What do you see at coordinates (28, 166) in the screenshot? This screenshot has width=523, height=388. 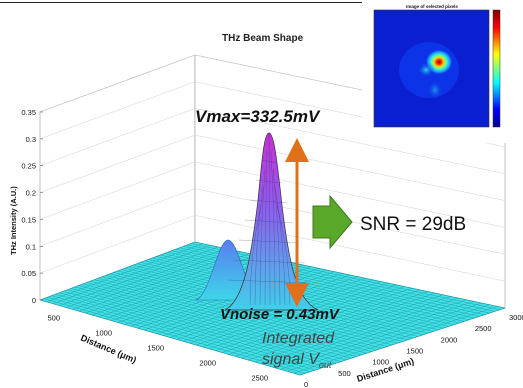 I see `z-tick-label: 0.25` at bounding box center [28, 166].